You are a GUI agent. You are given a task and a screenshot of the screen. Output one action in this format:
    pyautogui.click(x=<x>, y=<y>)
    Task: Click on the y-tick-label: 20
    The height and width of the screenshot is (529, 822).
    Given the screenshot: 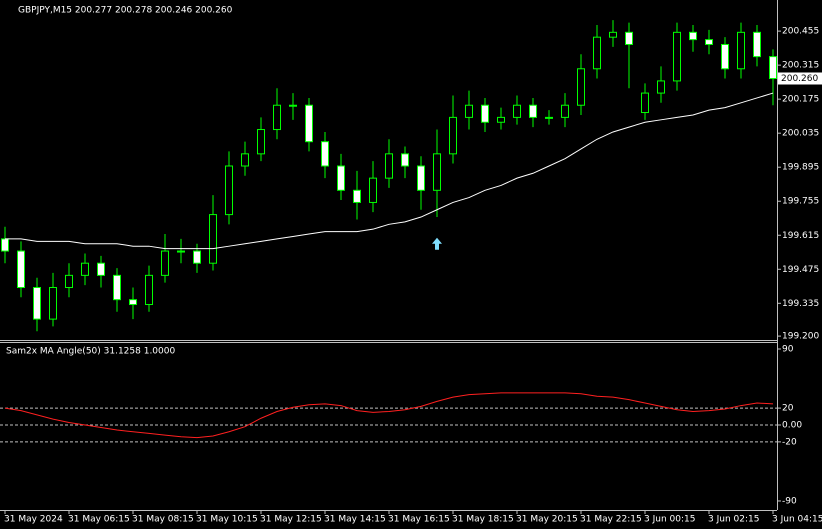 What is the action you would take?
    pyautogui.click(x=788, y=409)
    